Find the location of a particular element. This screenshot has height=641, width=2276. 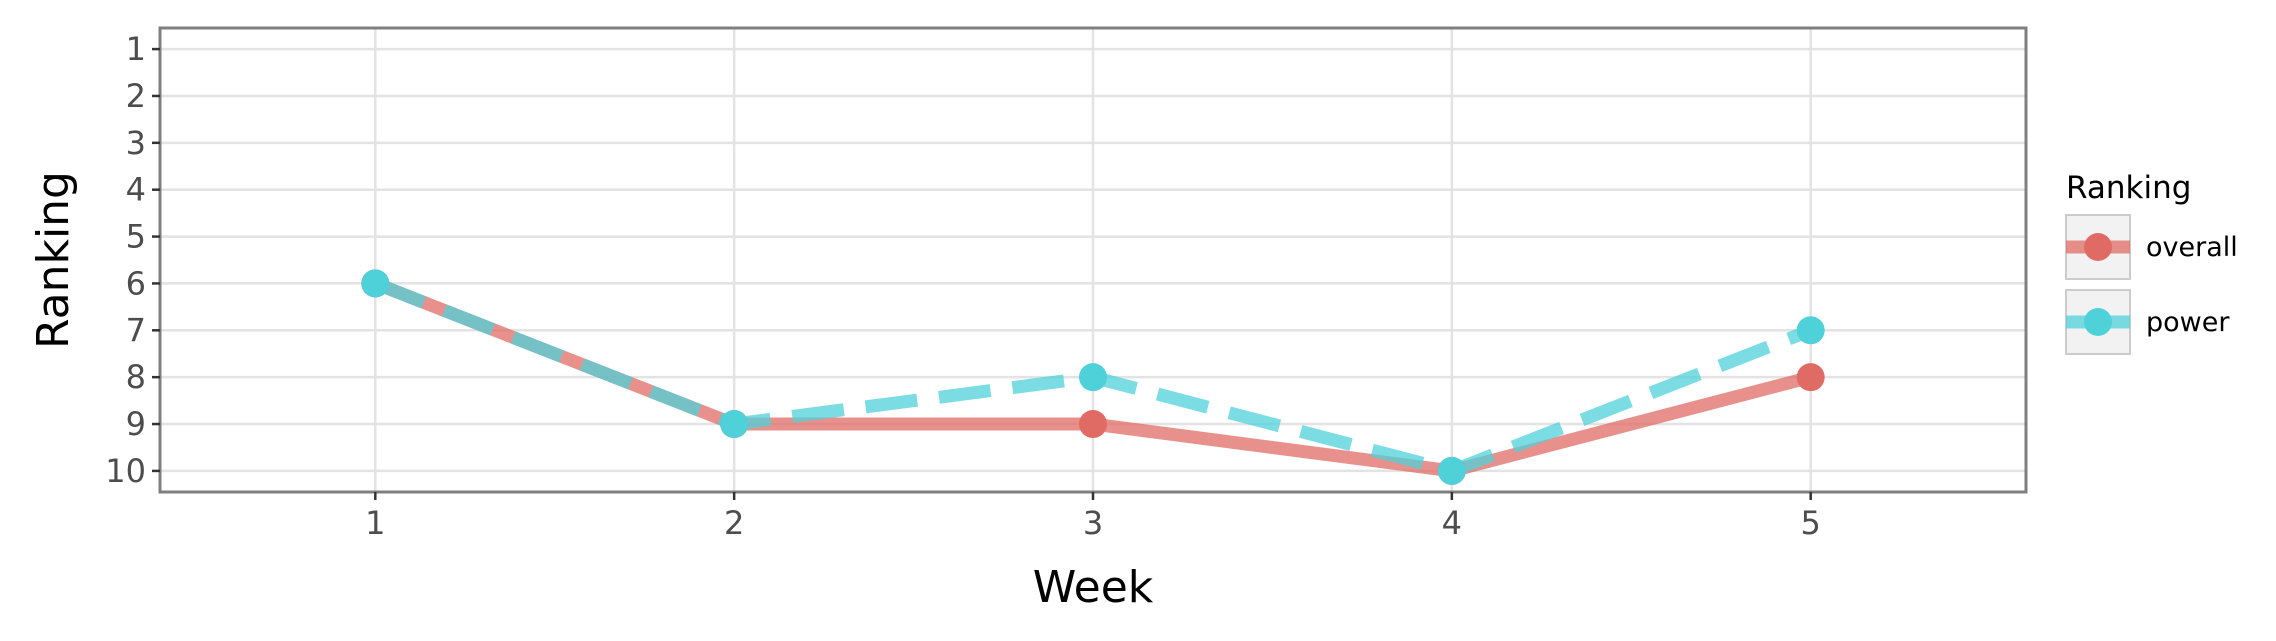

y-tick-label: 7 is located at coordinates (136, 330).